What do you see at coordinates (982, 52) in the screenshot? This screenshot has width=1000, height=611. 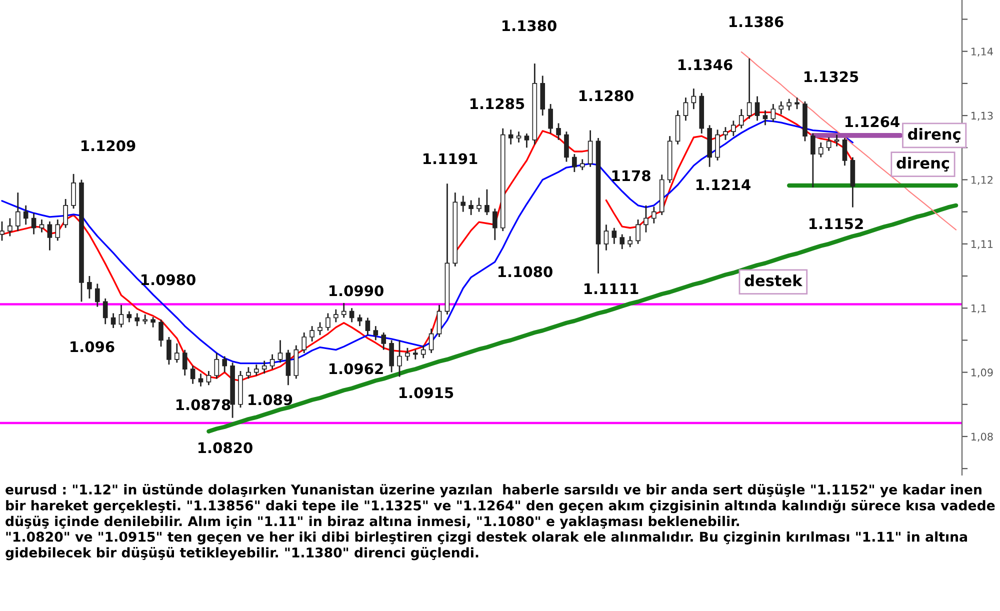 I see `y-tick-label: 1,14` at bounding box center [982, 52].